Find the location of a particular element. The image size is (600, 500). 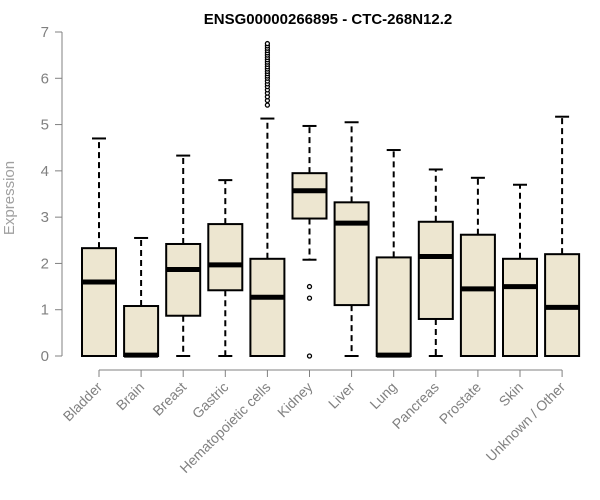

x-tick-label: Kidney is located at coordinates (295, 400).